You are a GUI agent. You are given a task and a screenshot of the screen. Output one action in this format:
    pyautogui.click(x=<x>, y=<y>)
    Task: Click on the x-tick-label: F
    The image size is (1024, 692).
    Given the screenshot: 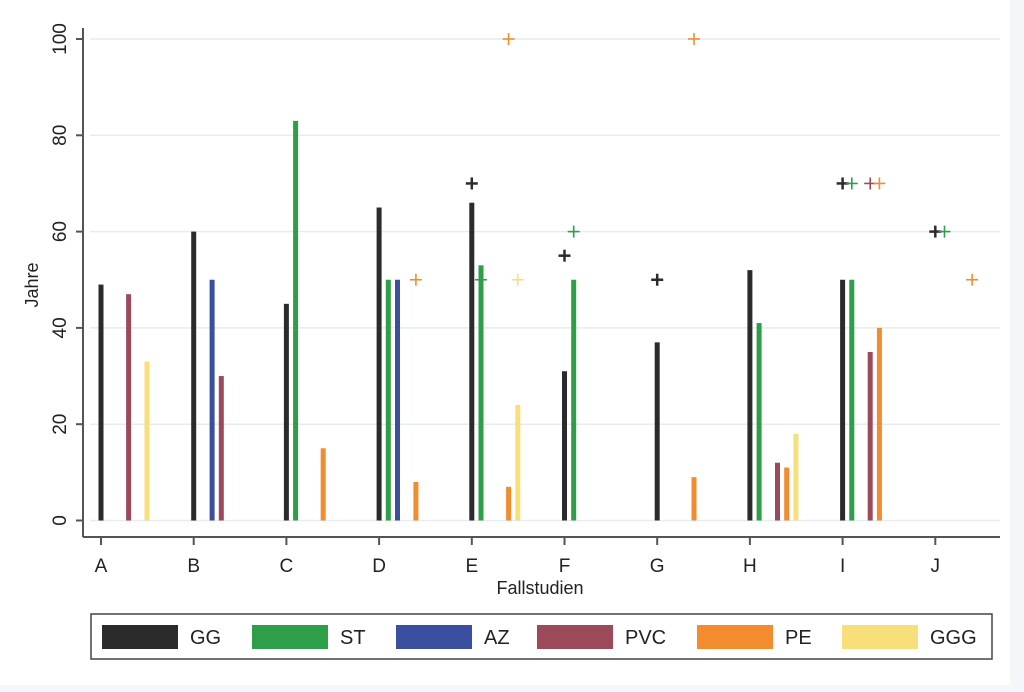 What is the action you would take?
    pyautogui.click(x=565, y=566)
    